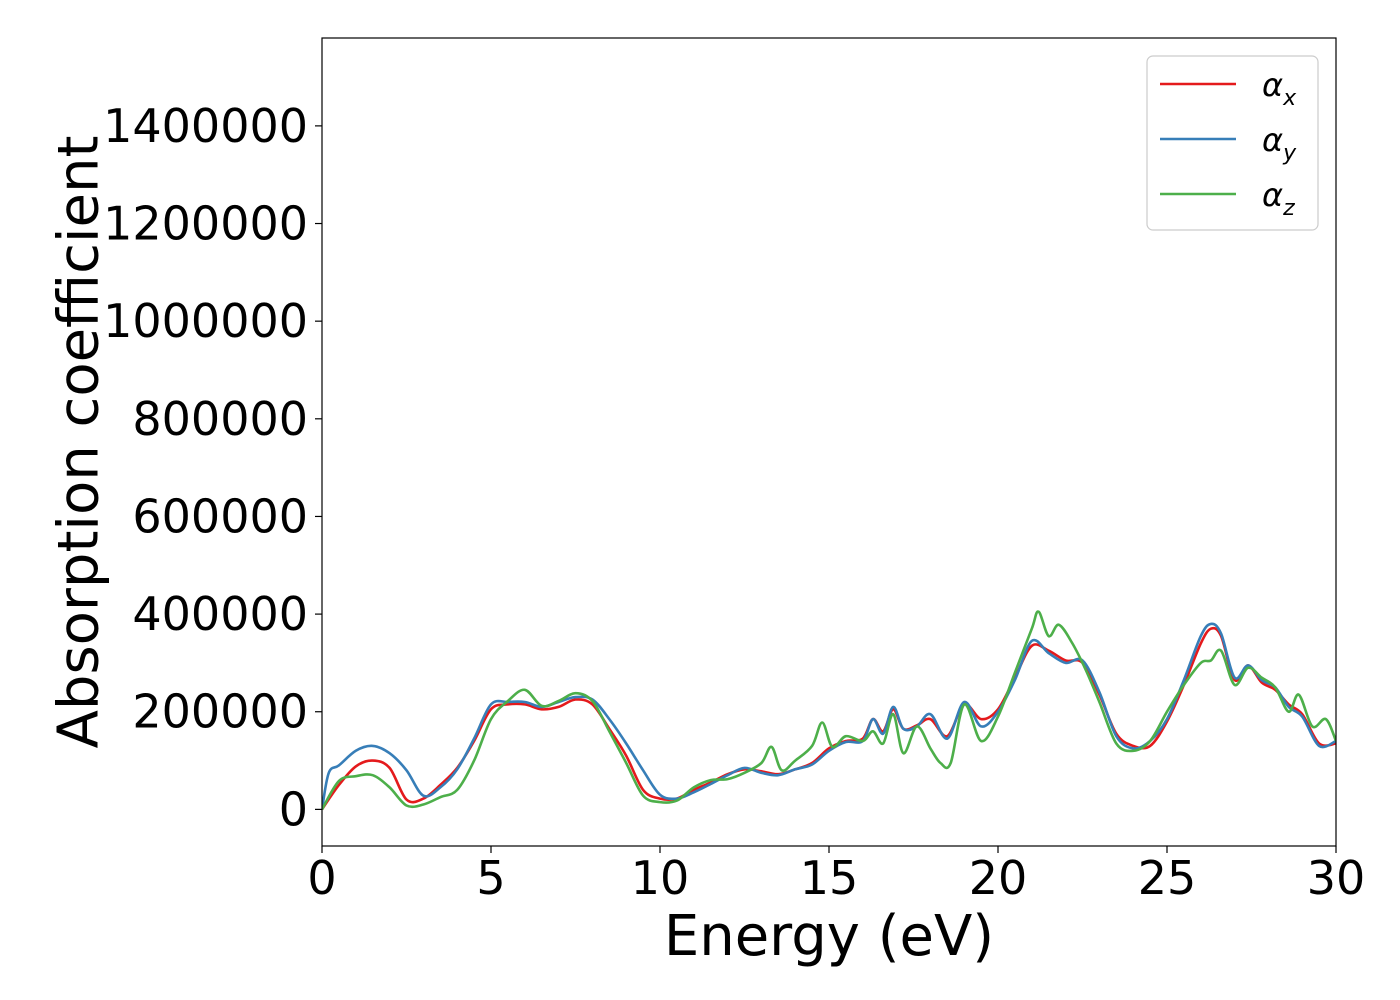 The image size is (1400, 1000). Describe the element at coordinates (79, 442) in the screenshot. I see `y-axis-label: Absorption coefficient` at that location.